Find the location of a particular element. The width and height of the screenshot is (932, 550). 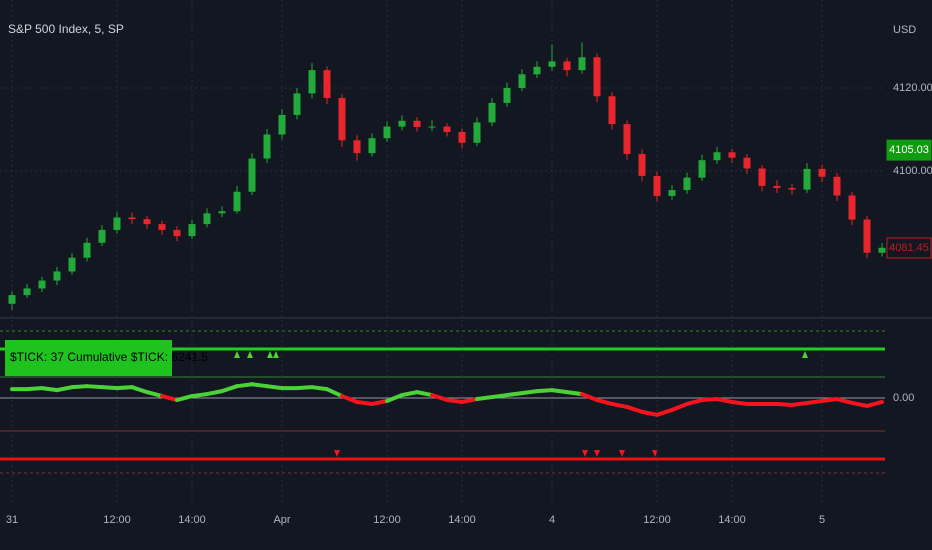

x-tick-label: Apr is located at coordinates (281, 520).